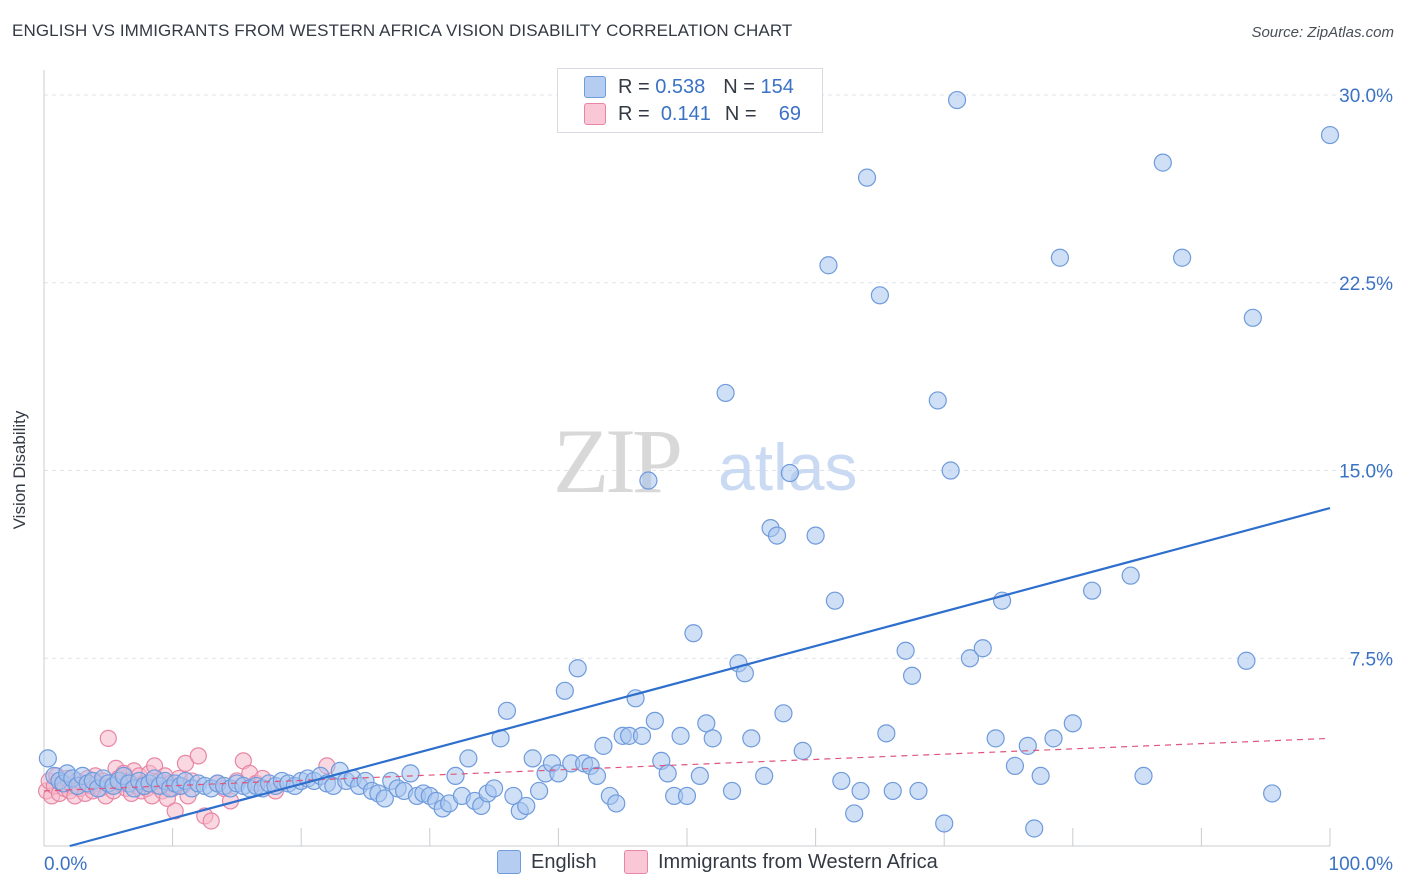  What do you see at coordinates (1366, 284) in the screenshot?
I see `y-tick-label: 22.5%` at bounding box center [1366, 284].